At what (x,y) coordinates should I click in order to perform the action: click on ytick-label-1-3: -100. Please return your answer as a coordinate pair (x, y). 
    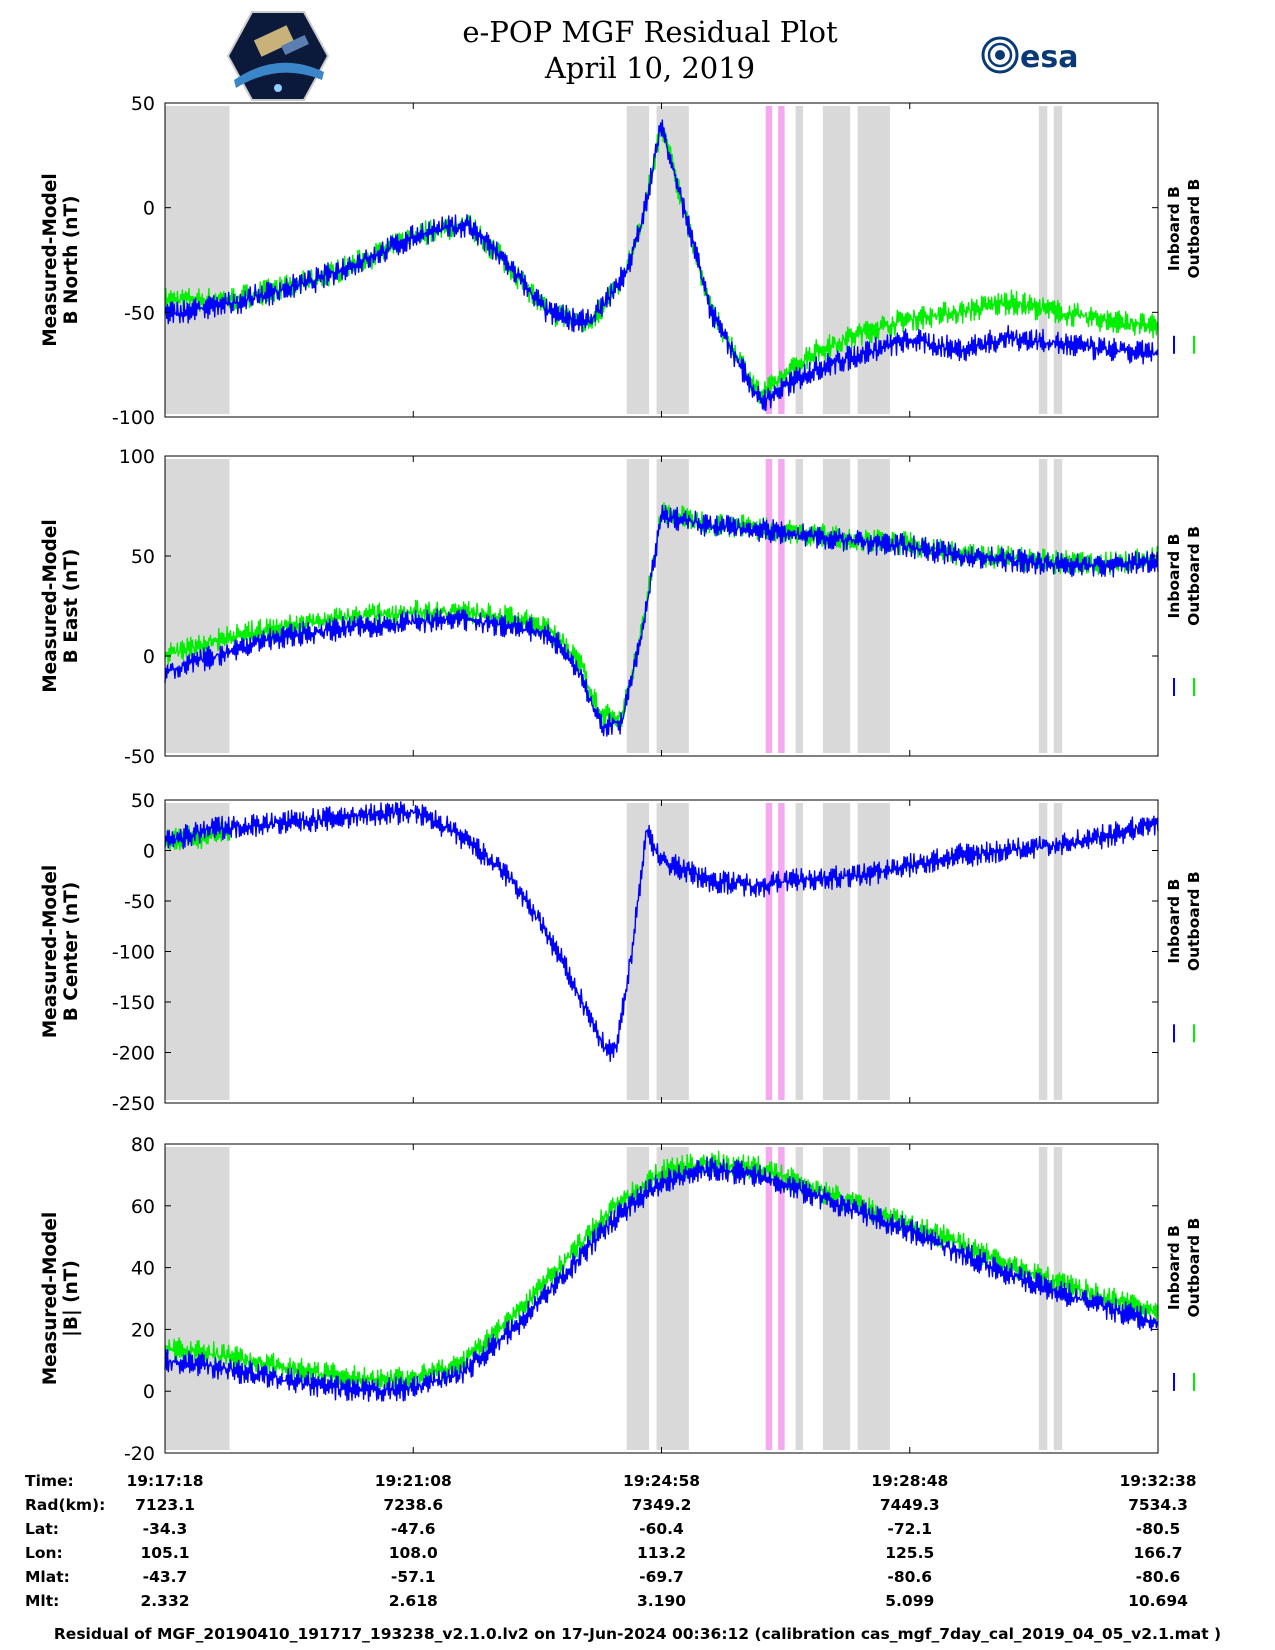
    Looking at the image, I should click on (133, 418).